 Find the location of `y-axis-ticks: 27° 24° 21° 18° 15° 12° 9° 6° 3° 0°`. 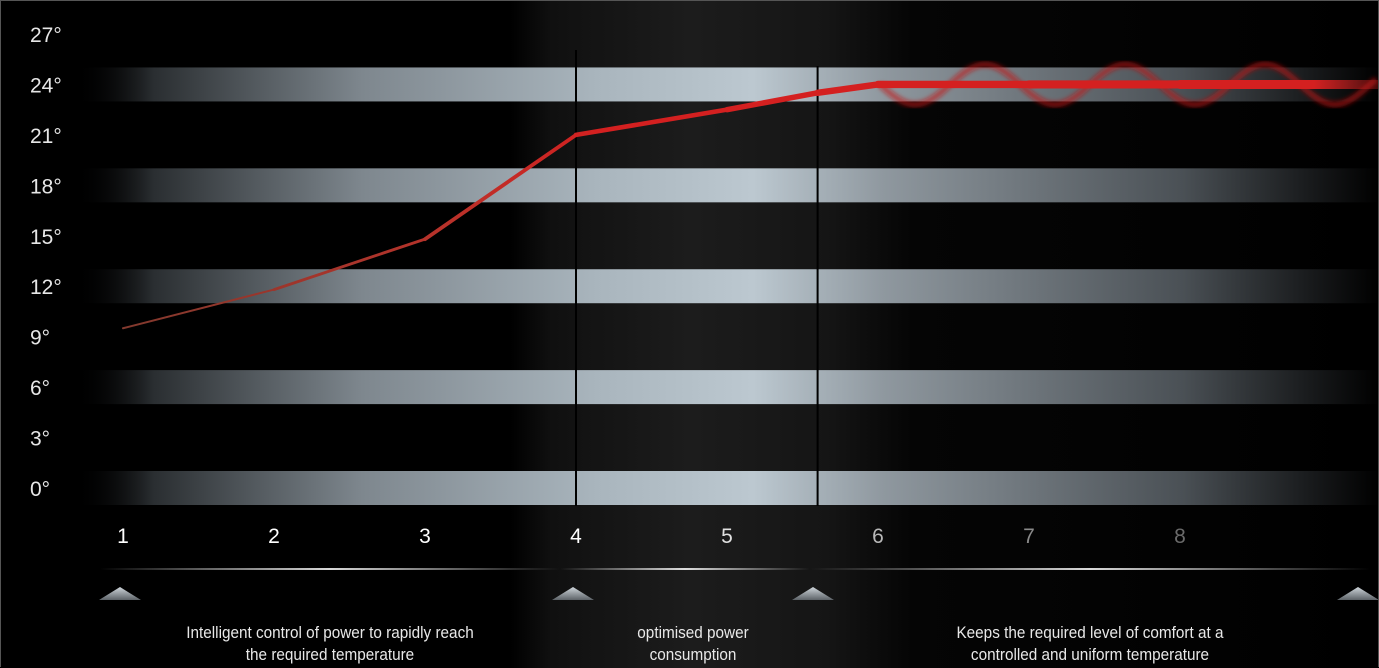

y-axis-ticks: 27° 24° 21° 18° 15° 12° 9° 6° 3° 0° is located at coordinates (46, 262).